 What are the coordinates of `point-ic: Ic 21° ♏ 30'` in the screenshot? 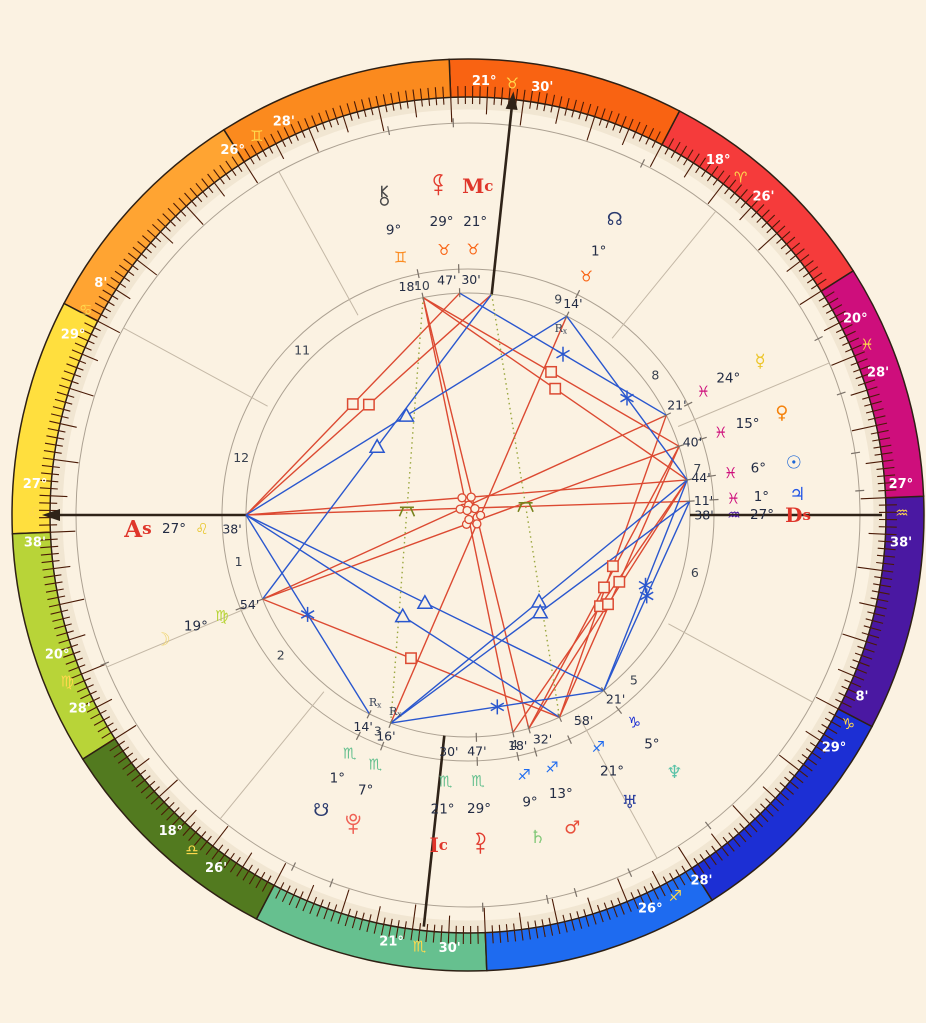 It's located at (443, 800).